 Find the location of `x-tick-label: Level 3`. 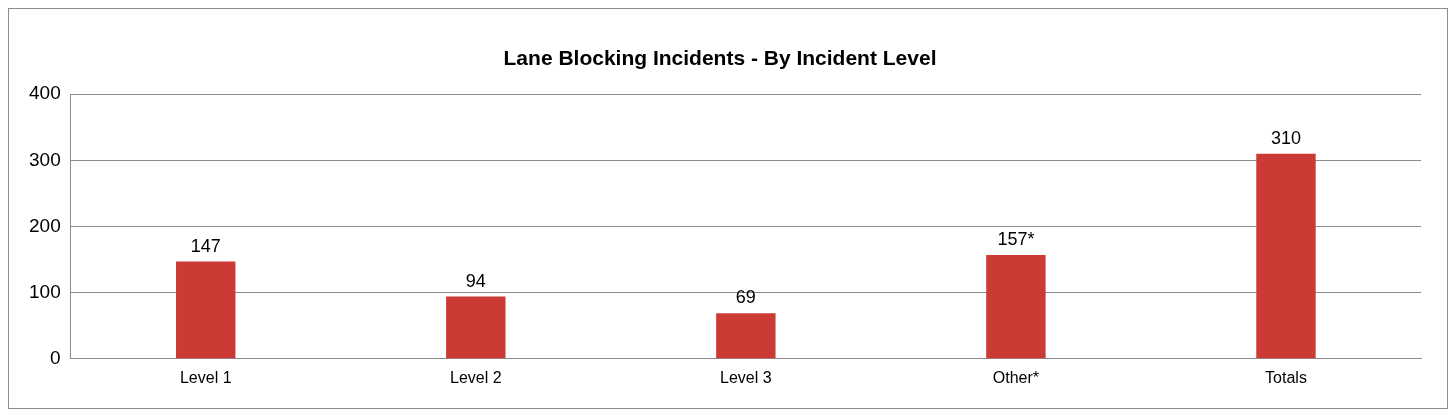

x-tick-label: Level 3 is located at coordinates (746, 377).